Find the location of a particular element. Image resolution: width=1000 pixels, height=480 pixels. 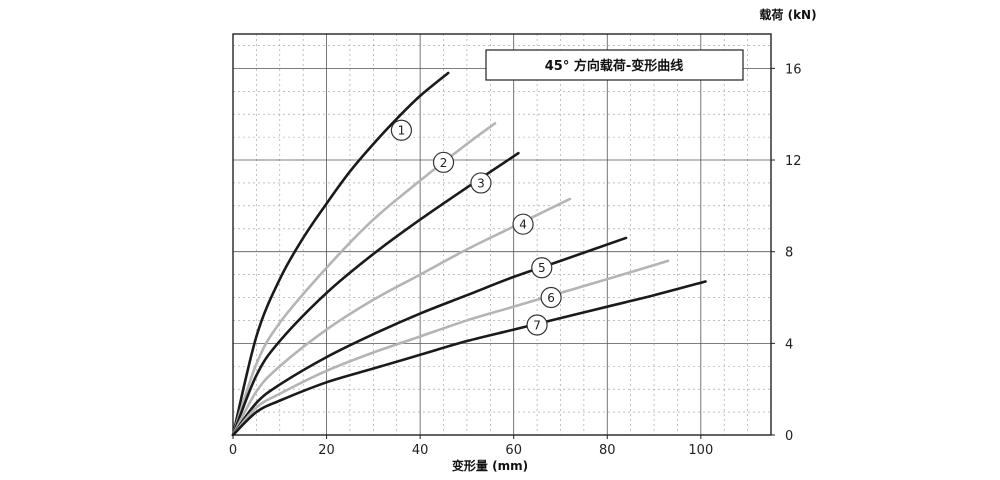

title-box: 45° 方向载荷-变形曲线 is located at coordinates (614, 65).